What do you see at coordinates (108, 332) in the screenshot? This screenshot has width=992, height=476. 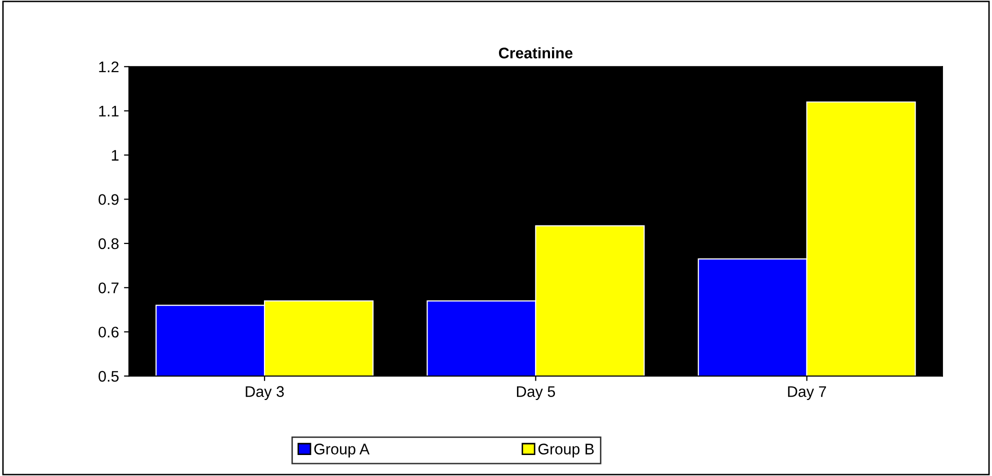 I see `y-tick-label: 0.6` at bounding box center [108, 332].